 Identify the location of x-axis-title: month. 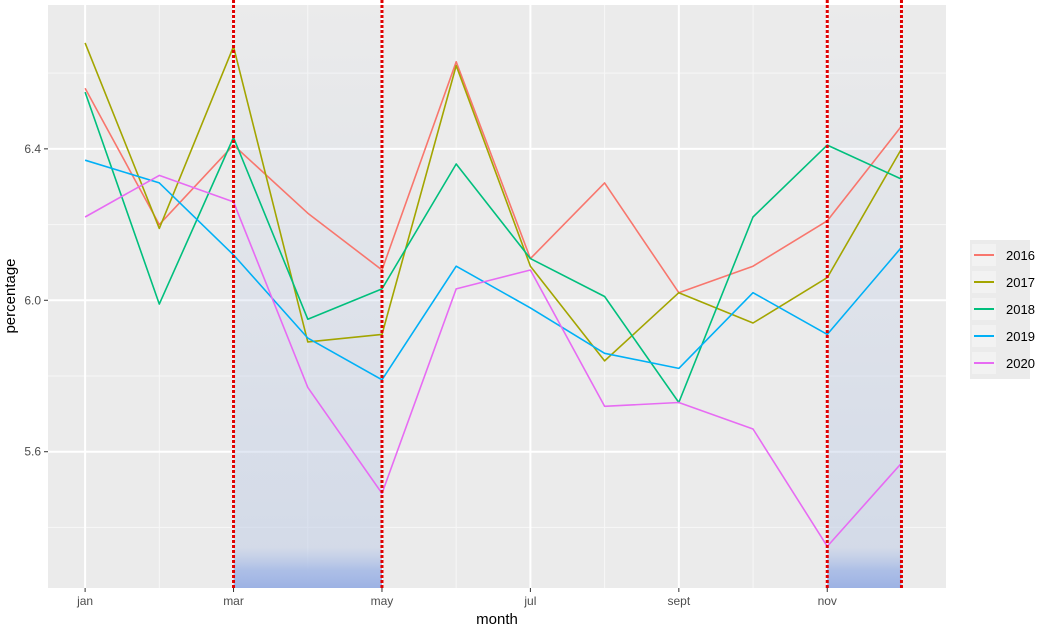
(497, 619).